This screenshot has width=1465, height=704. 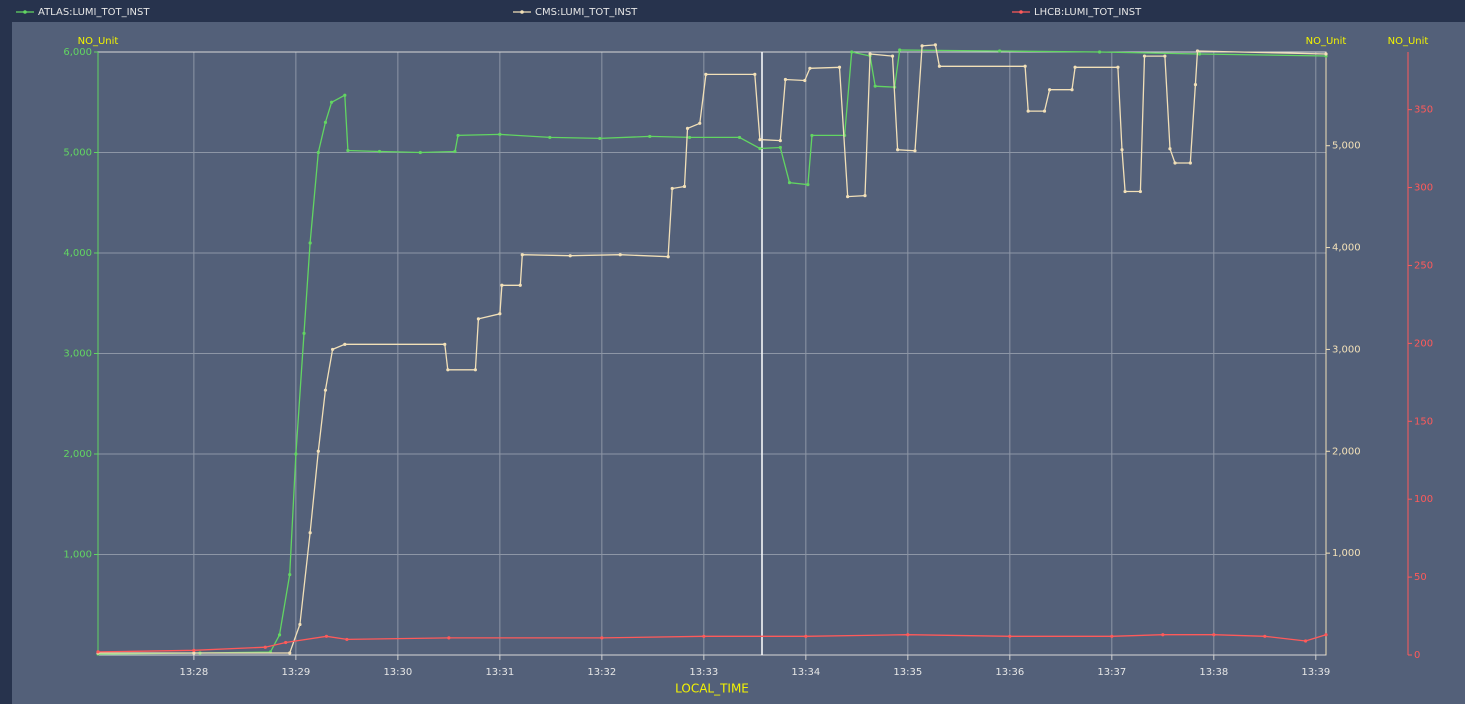 I want to click on x-tick-label: 13:35, so click(x=907, y=672).